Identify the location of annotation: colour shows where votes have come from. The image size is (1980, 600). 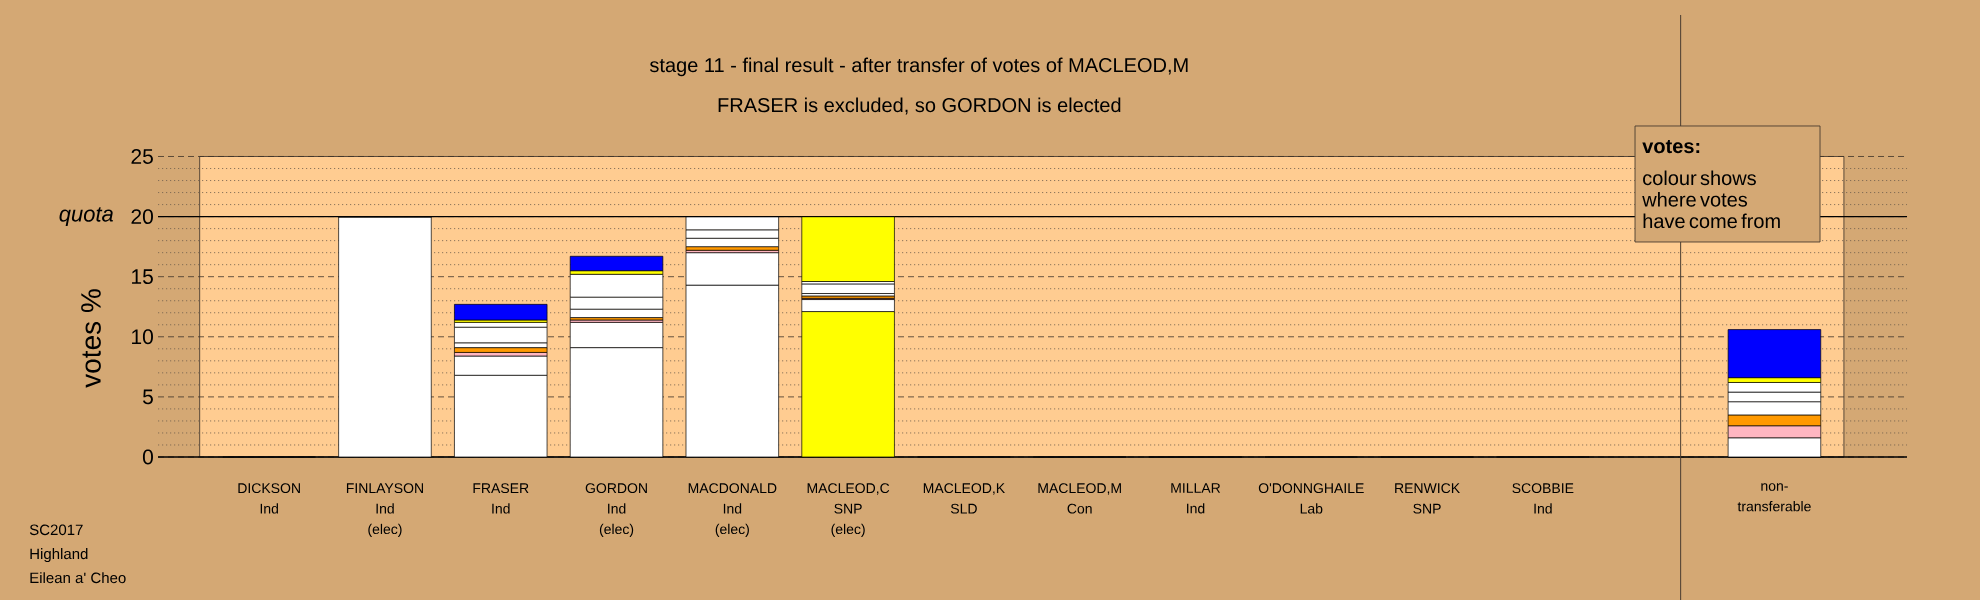
(1711, 199).